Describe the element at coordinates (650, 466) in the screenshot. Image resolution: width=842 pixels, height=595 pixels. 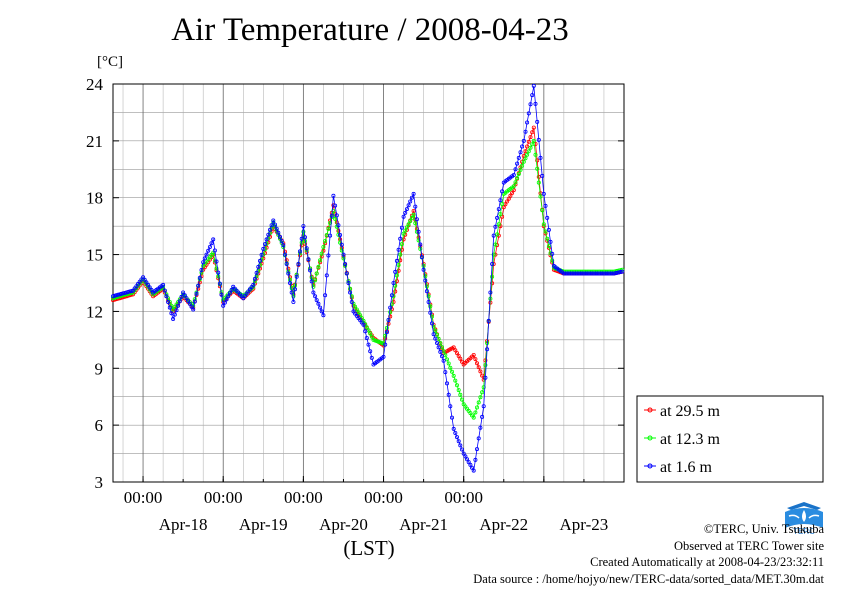
I see `legend-marker` at that location.